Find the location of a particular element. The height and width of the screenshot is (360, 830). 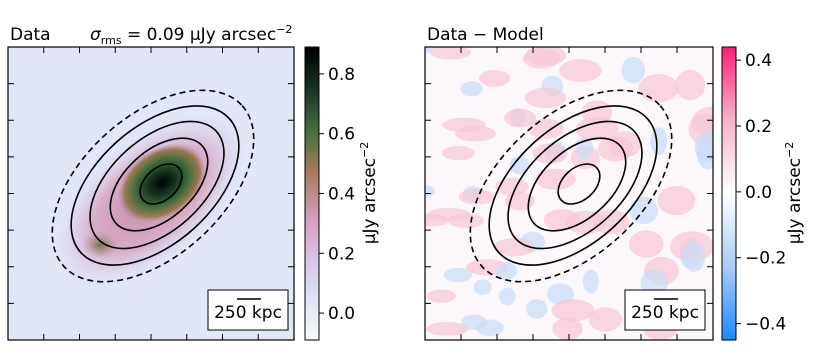

colorbar-tick-label: 0.6 is located at coordinates (341, 135).